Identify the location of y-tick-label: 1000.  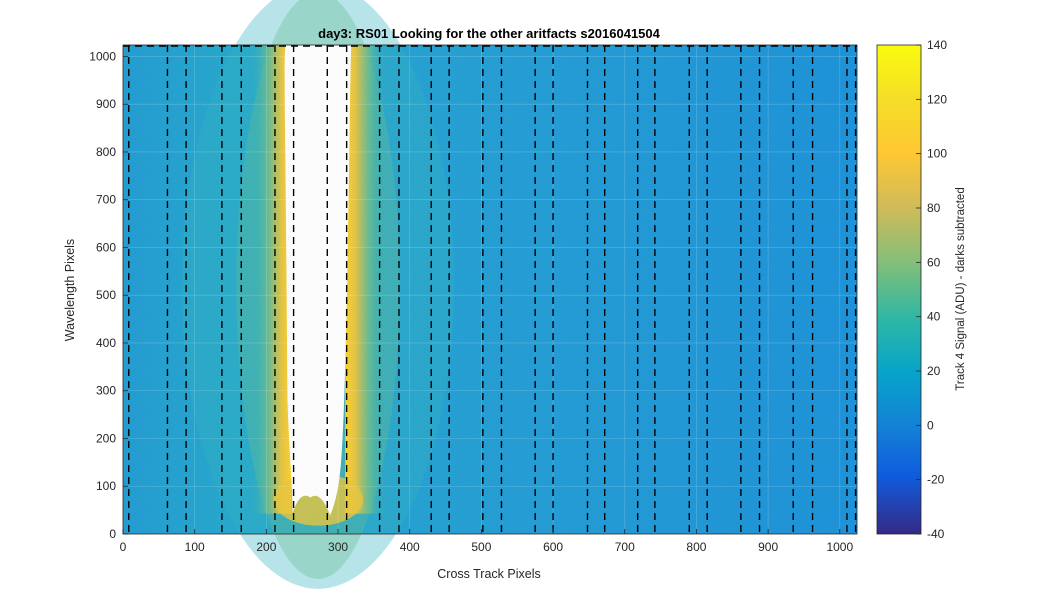
(102, 56).